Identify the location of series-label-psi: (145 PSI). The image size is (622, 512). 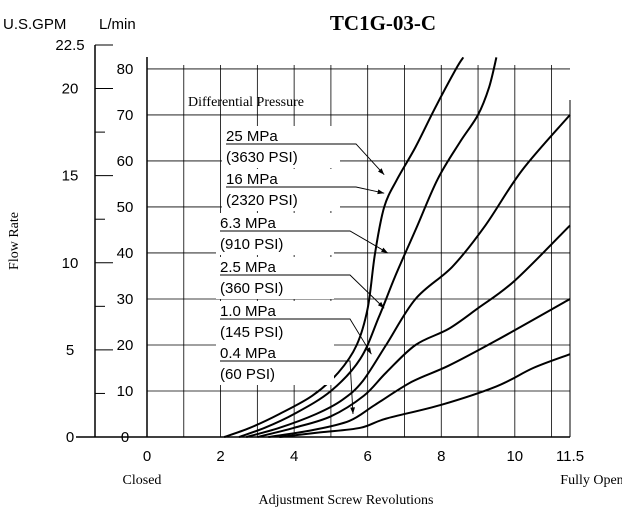
(251, 332).